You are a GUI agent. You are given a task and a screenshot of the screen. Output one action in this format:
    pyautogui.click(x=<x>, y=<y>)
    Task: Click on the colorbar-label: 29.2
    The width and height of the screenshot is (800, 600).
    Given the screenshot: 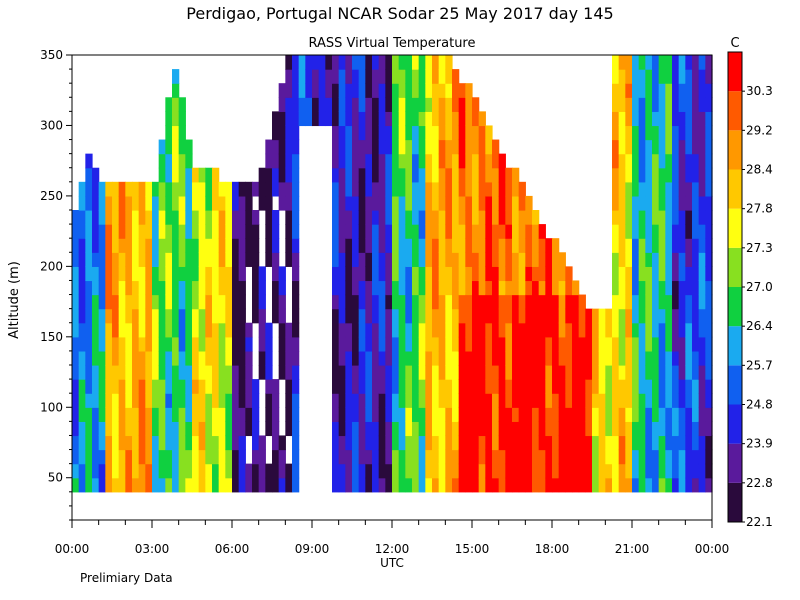 What is the action you would take?
    pyautogui.click(x=759, y=130)
    